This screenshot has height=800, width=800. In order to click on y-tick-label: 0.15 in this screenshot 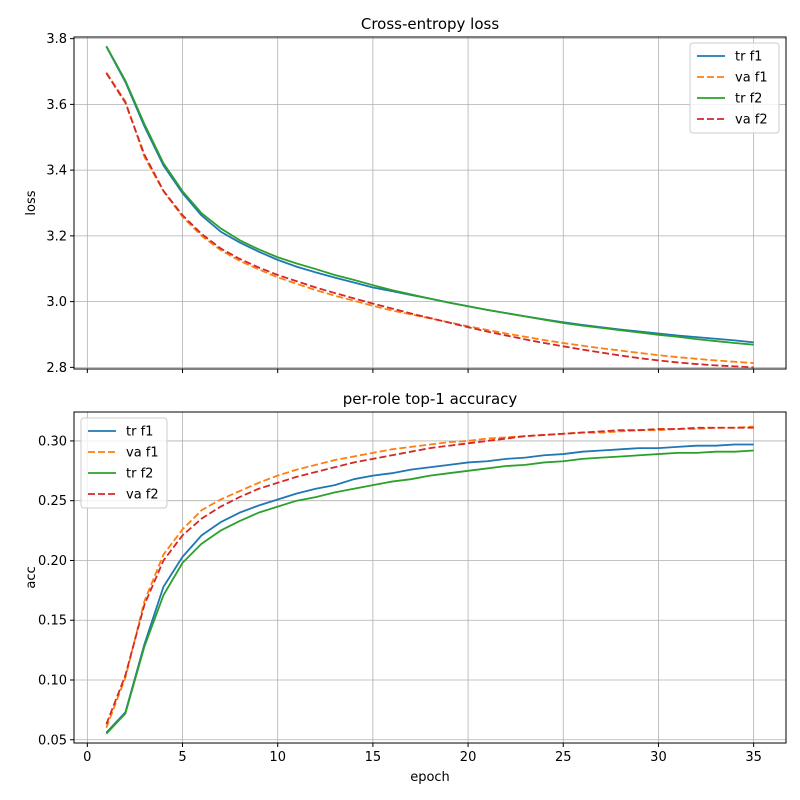, I will do `click(52, 621)`.